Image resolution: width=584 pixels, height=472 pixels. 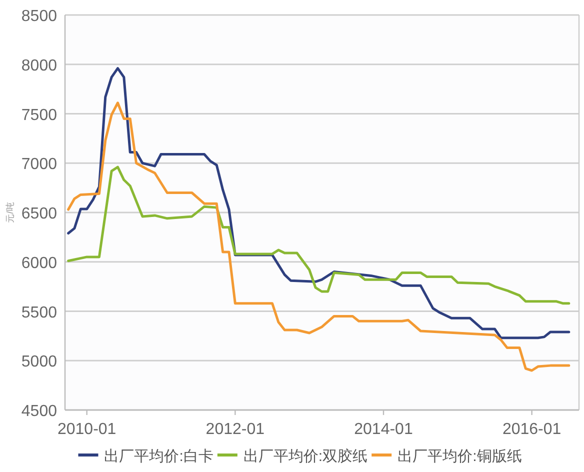 I want to click on y-tick-label: 8500, so click(x=39, y=16).